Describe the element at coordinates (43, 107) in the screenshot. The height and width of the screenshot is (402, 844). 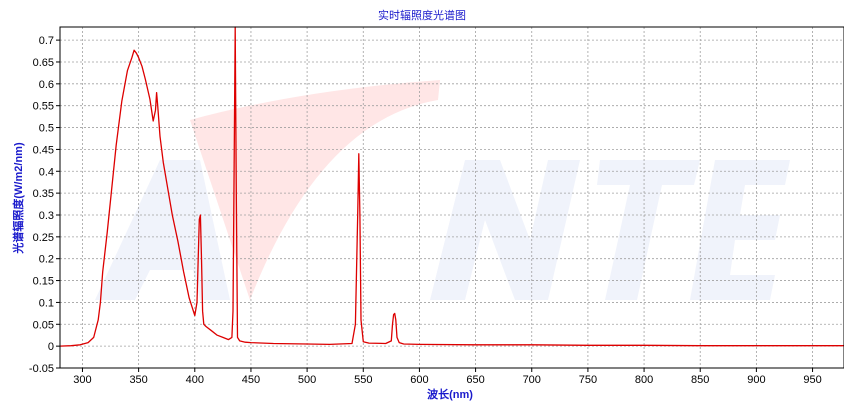
I see `y-tick-label: 0.55` at that location.